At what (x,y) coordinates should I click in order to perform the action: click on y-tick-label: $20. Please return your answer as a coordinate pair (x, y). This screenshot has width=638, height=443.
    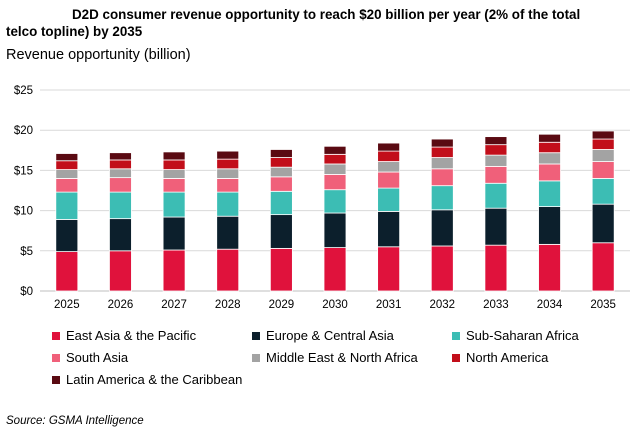
    Looking at the image, I should click on (23, 131).